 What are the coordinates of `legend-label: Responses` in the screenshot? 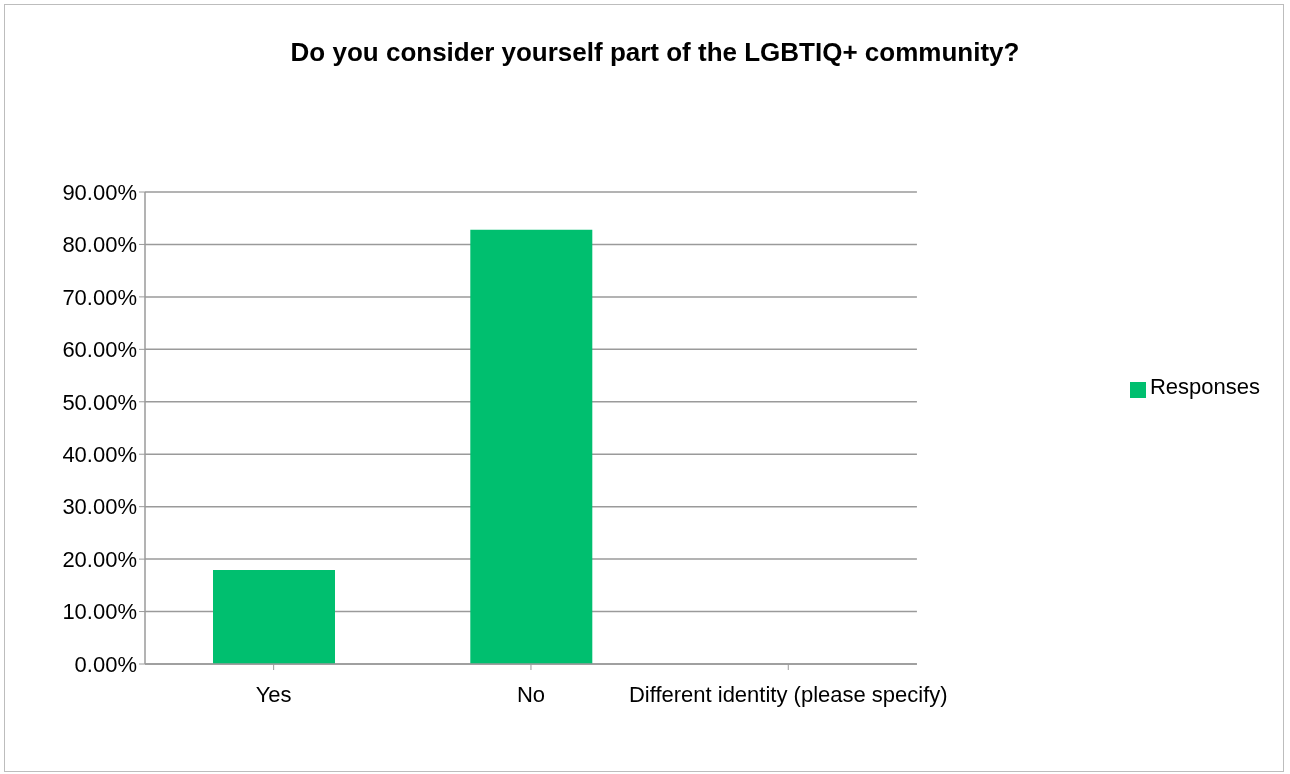 It's located at (1204, 386).